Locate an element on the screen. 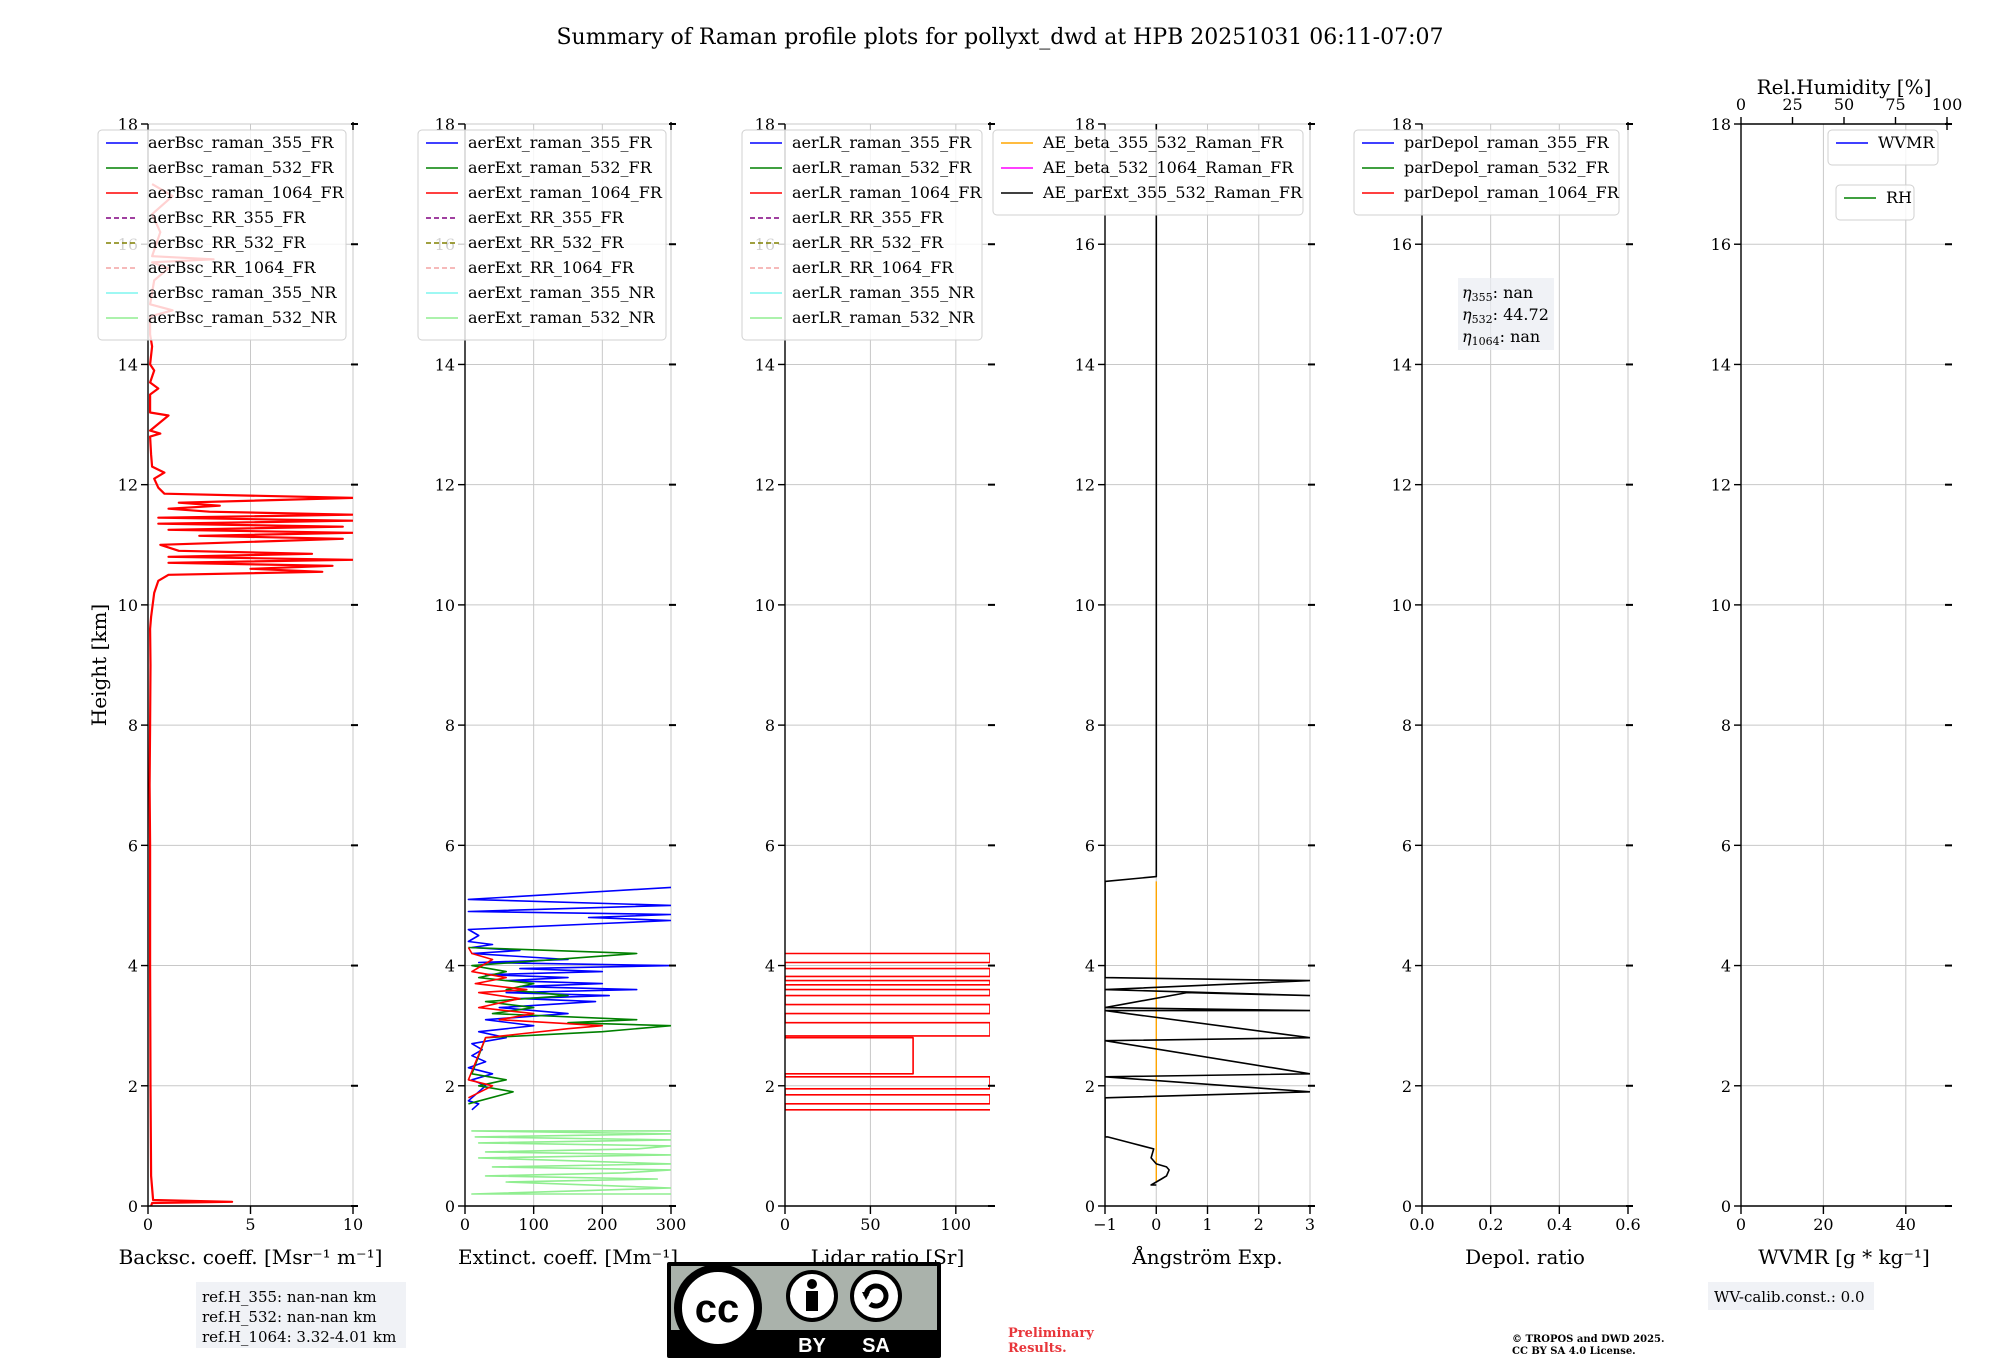 The width and height of the screenshot is (2000, 1360). legend-entry: aerLR_raman_532_FR is located at coordinates (882, 167).